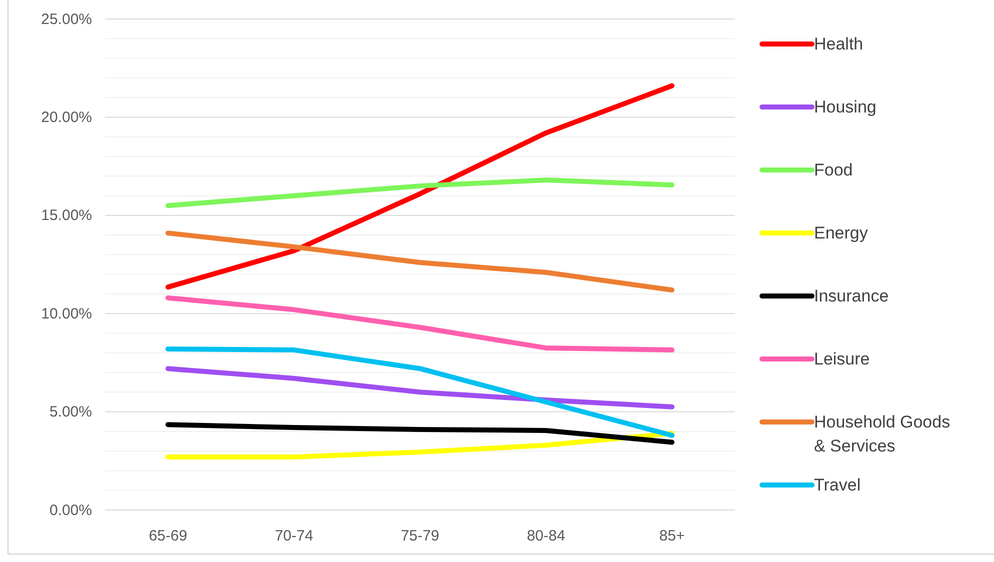 Image resolution: width=994 pixels, height=562 pixels. I want to click on legend-label: Energy, so click(841, 233).